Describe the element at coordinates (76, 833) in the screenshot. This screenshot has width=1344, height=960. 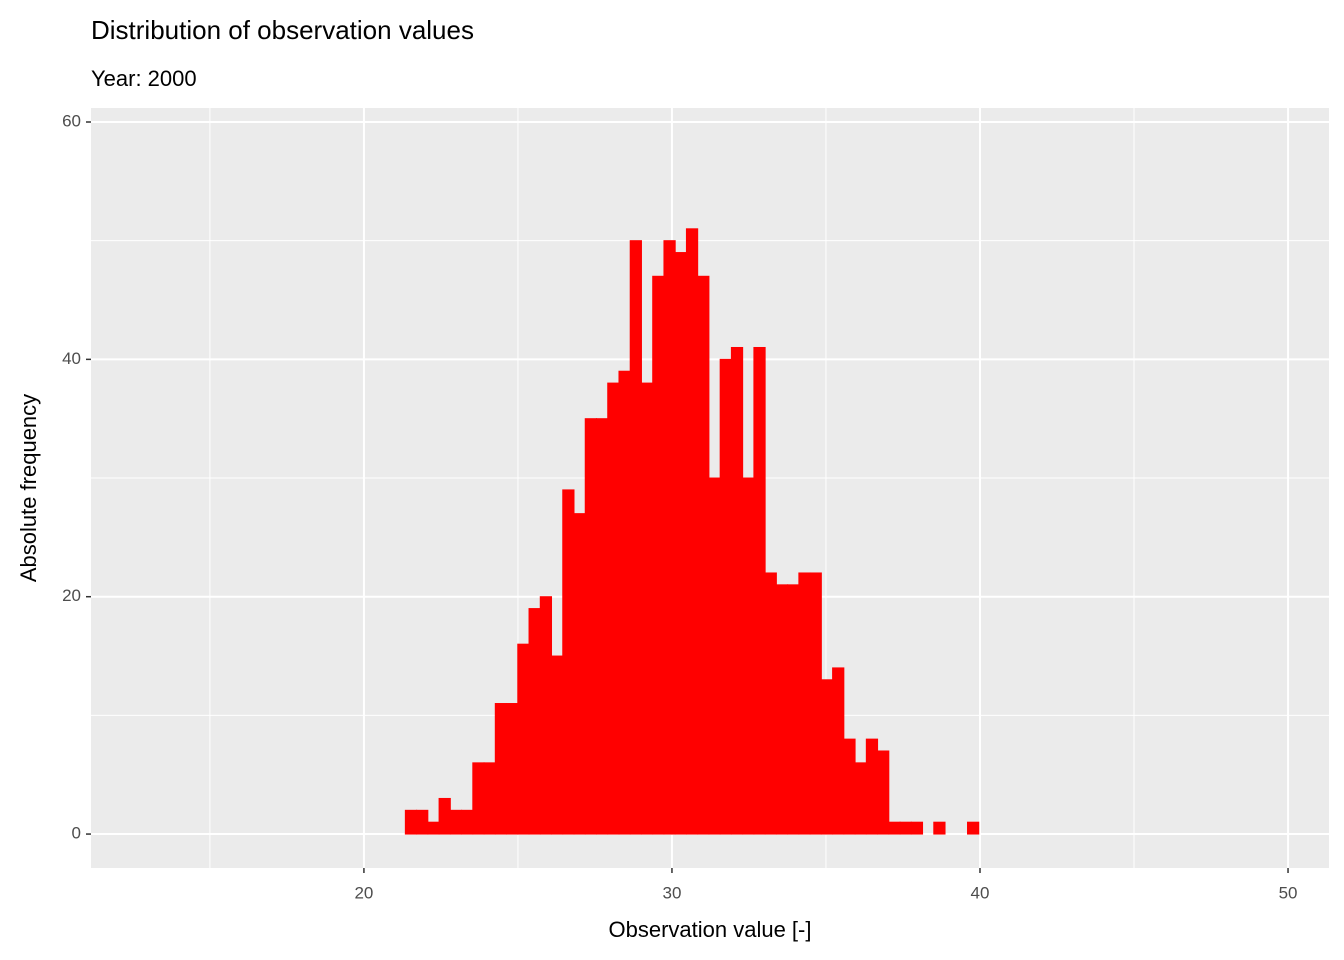
I see `y-tick-label: 0` at that location.